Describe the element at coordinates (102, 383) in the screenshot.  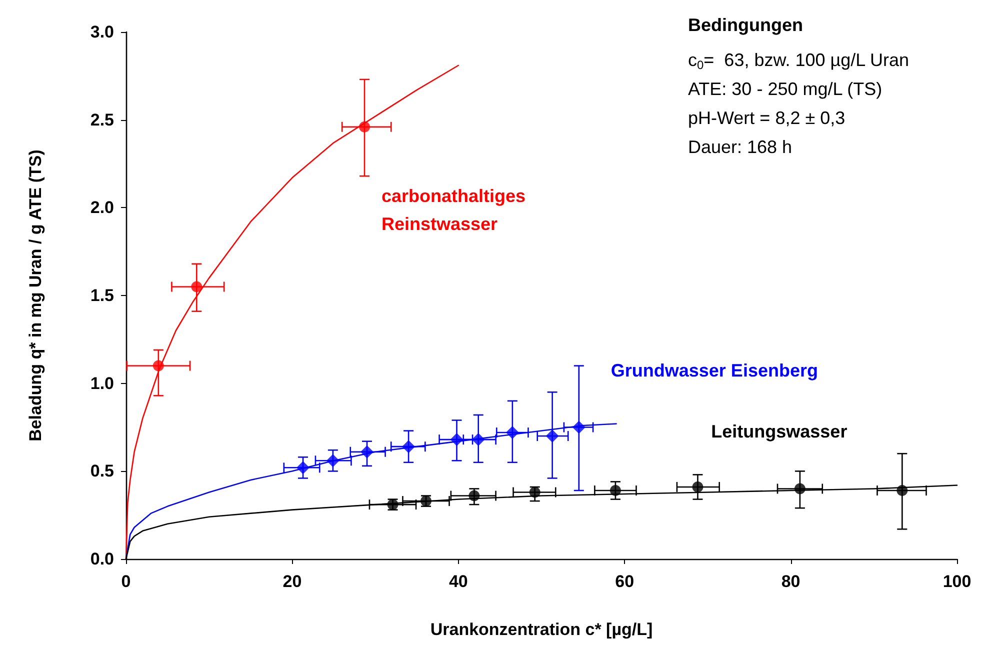
I see `y-tick-label: 1.0` at that location.